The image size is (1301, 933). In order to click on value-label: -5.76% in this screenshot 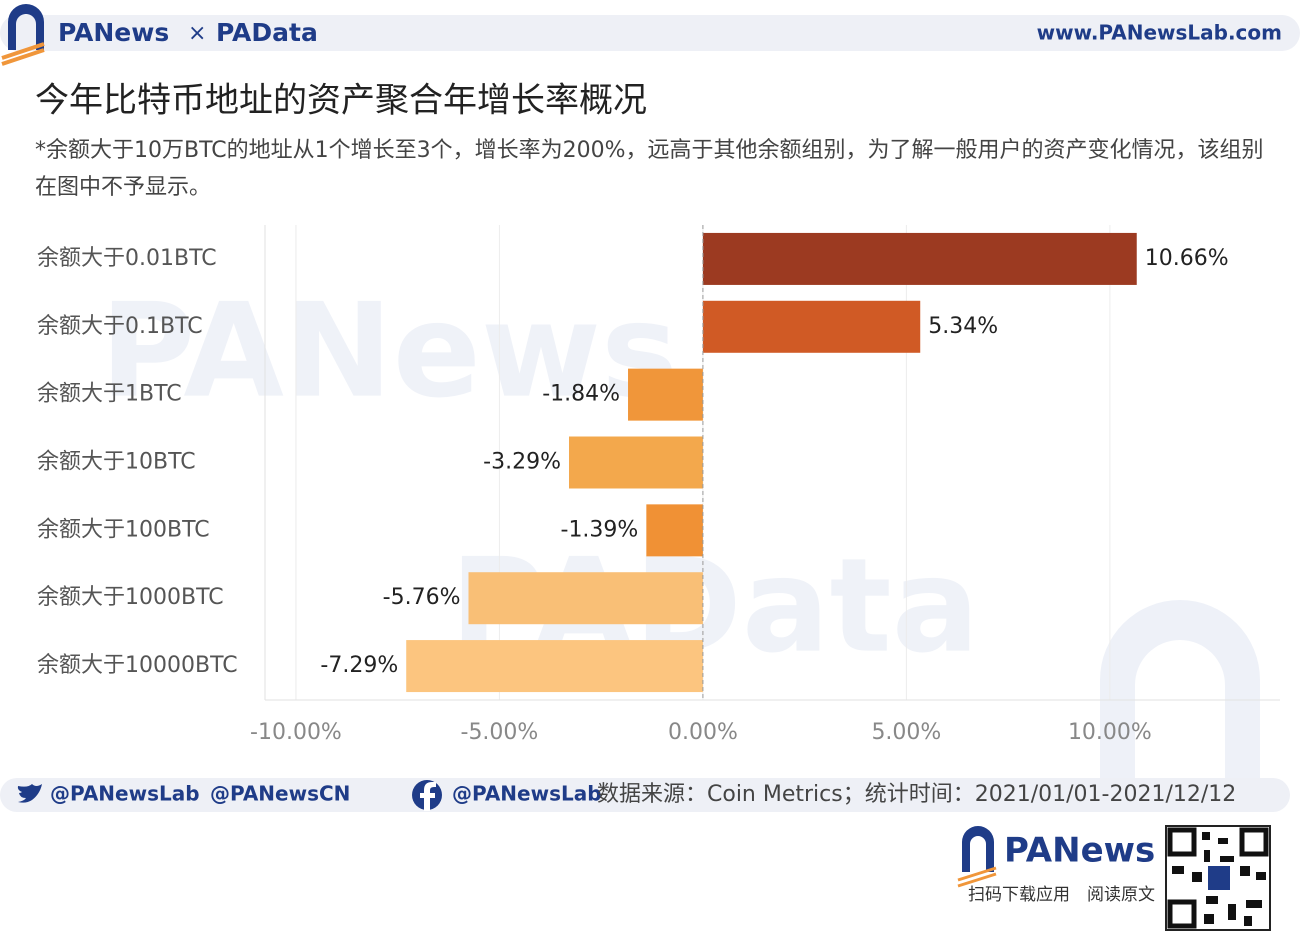, I will do `click(422, 597)`.